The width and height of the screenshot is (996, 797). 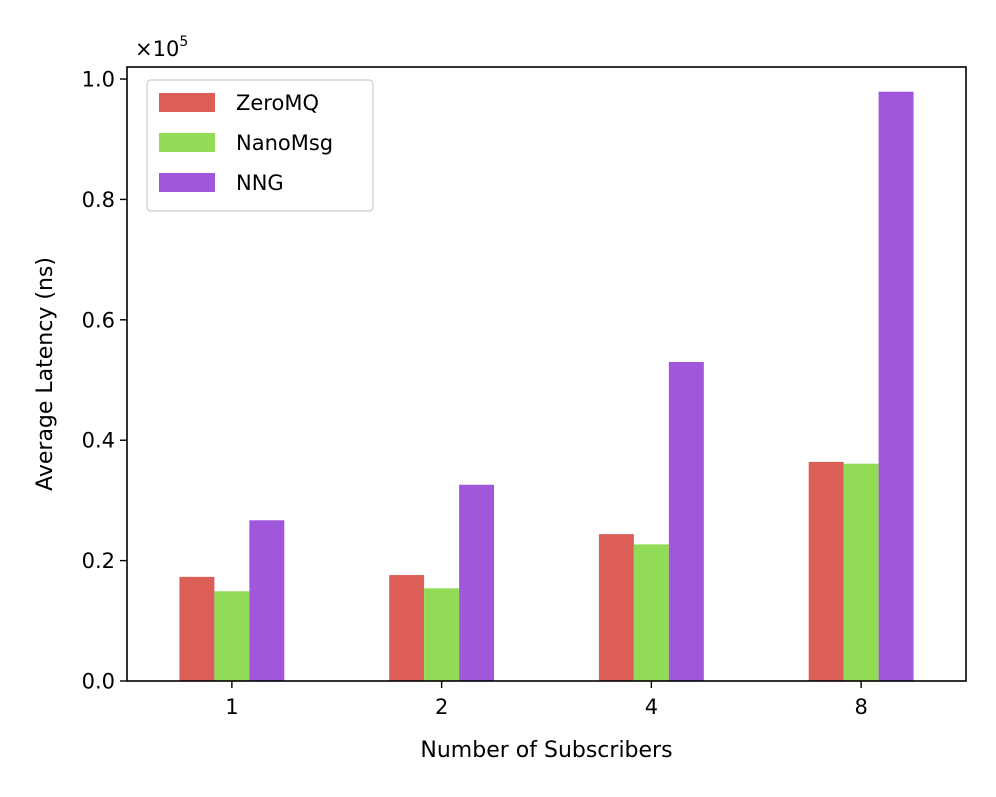 What do you see at coordinates (45, 374) in the screenshot?
I see `y-axis-label: Average Latency (ns)` at bounding box center [45, 374].